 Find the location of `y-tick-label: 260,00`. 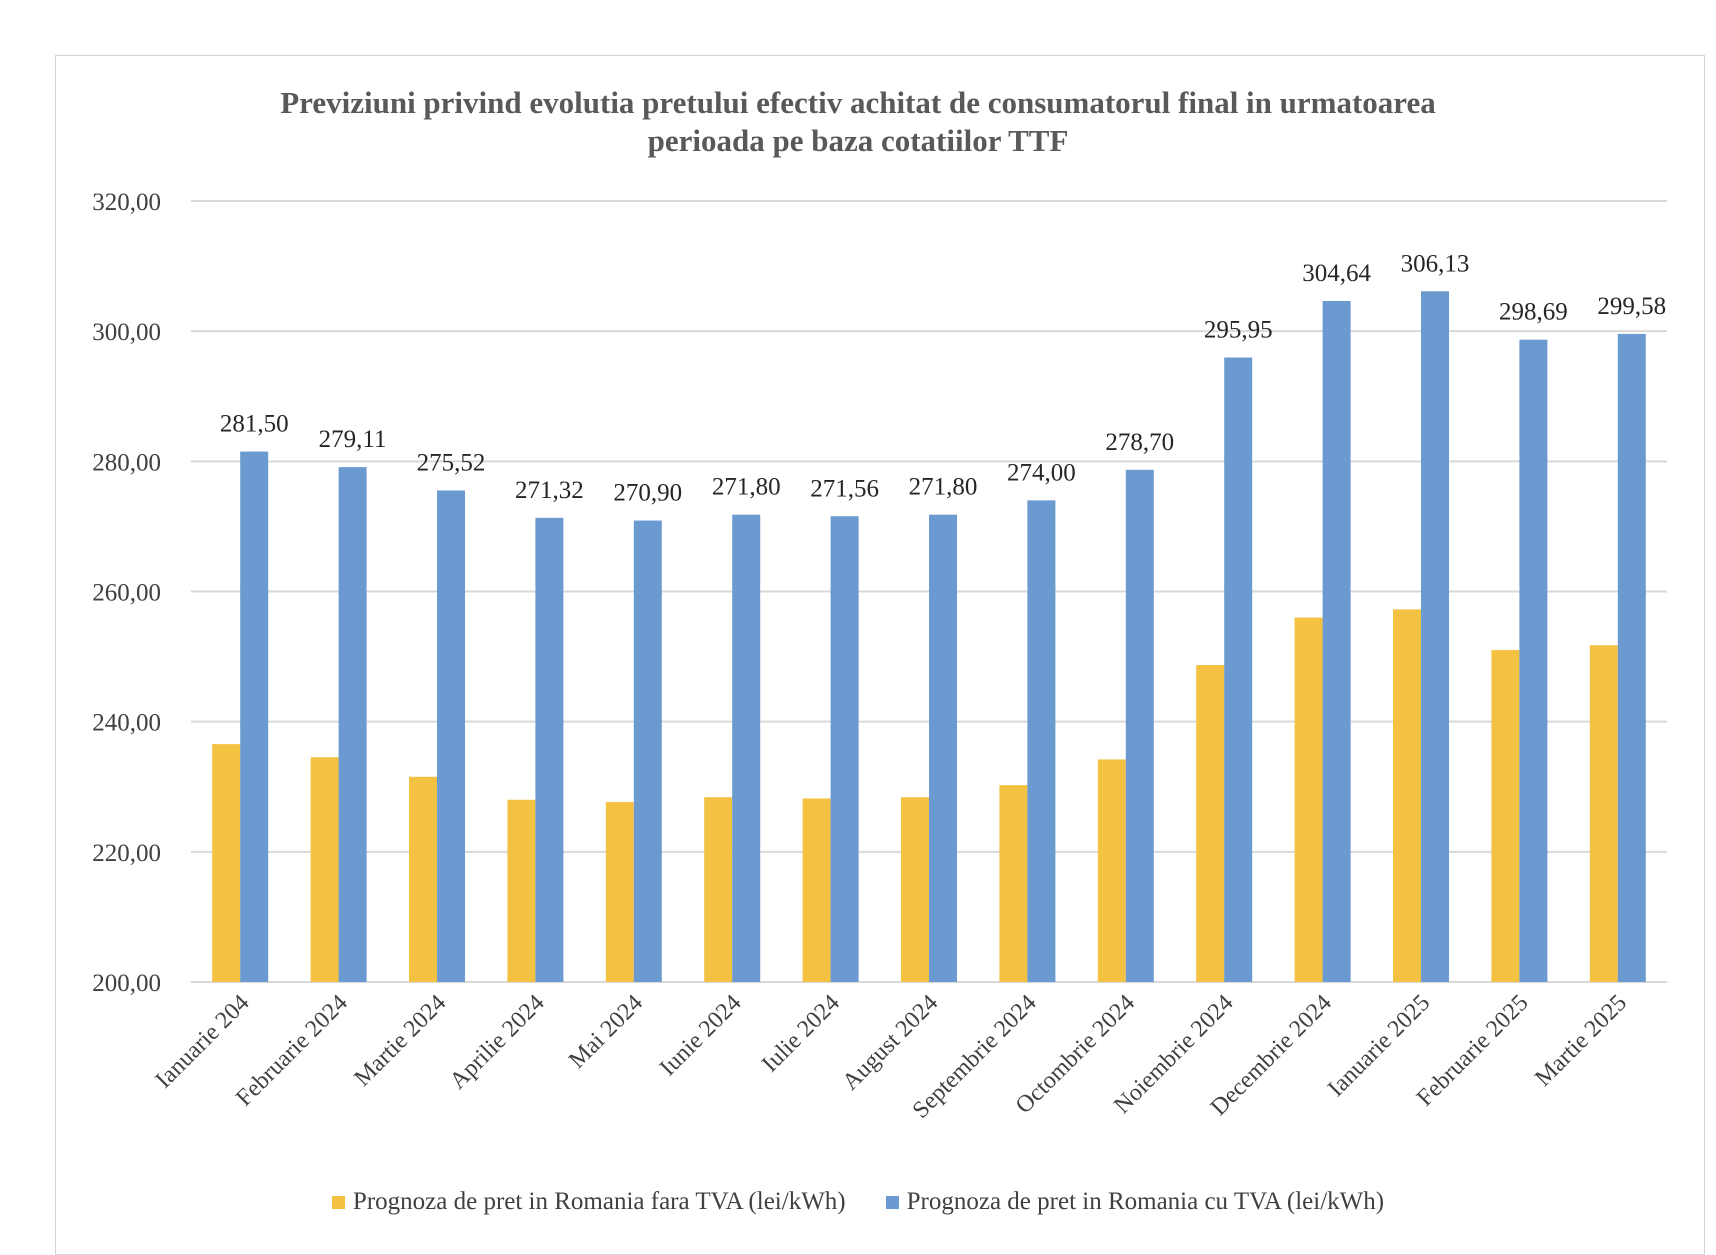

y-tick-label: 260,00 is located at coordinates (126, 593).